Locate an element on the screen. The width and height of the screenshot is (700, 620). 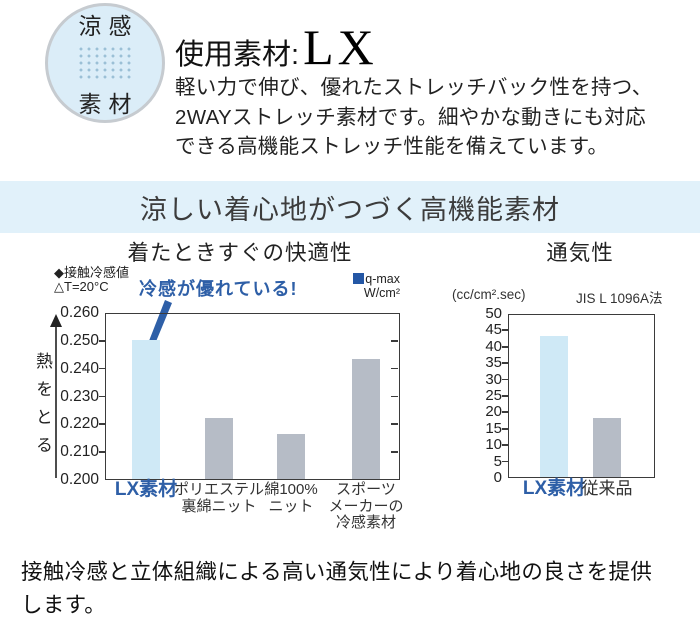
y-tick-label: 45 is located at coordinates (493, 330).